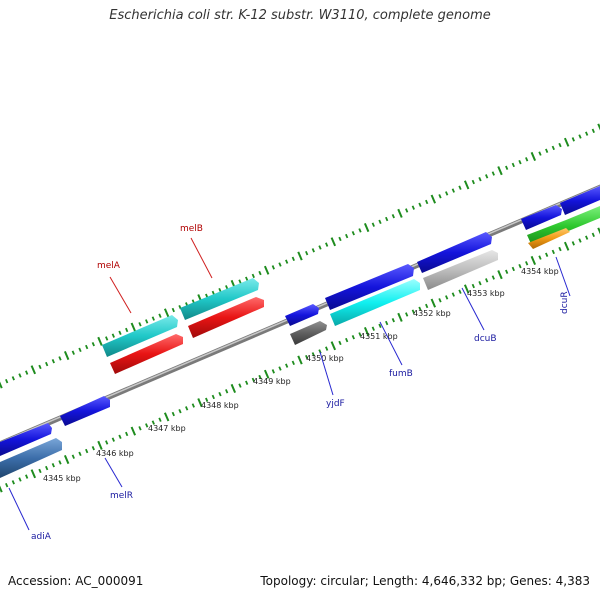 This screenshot has width=600, height=600. What do you see at coordinates (486, 293) in the screenshot?
I see `tick-label: 4353 kbp` at bounding box center [486, 293].